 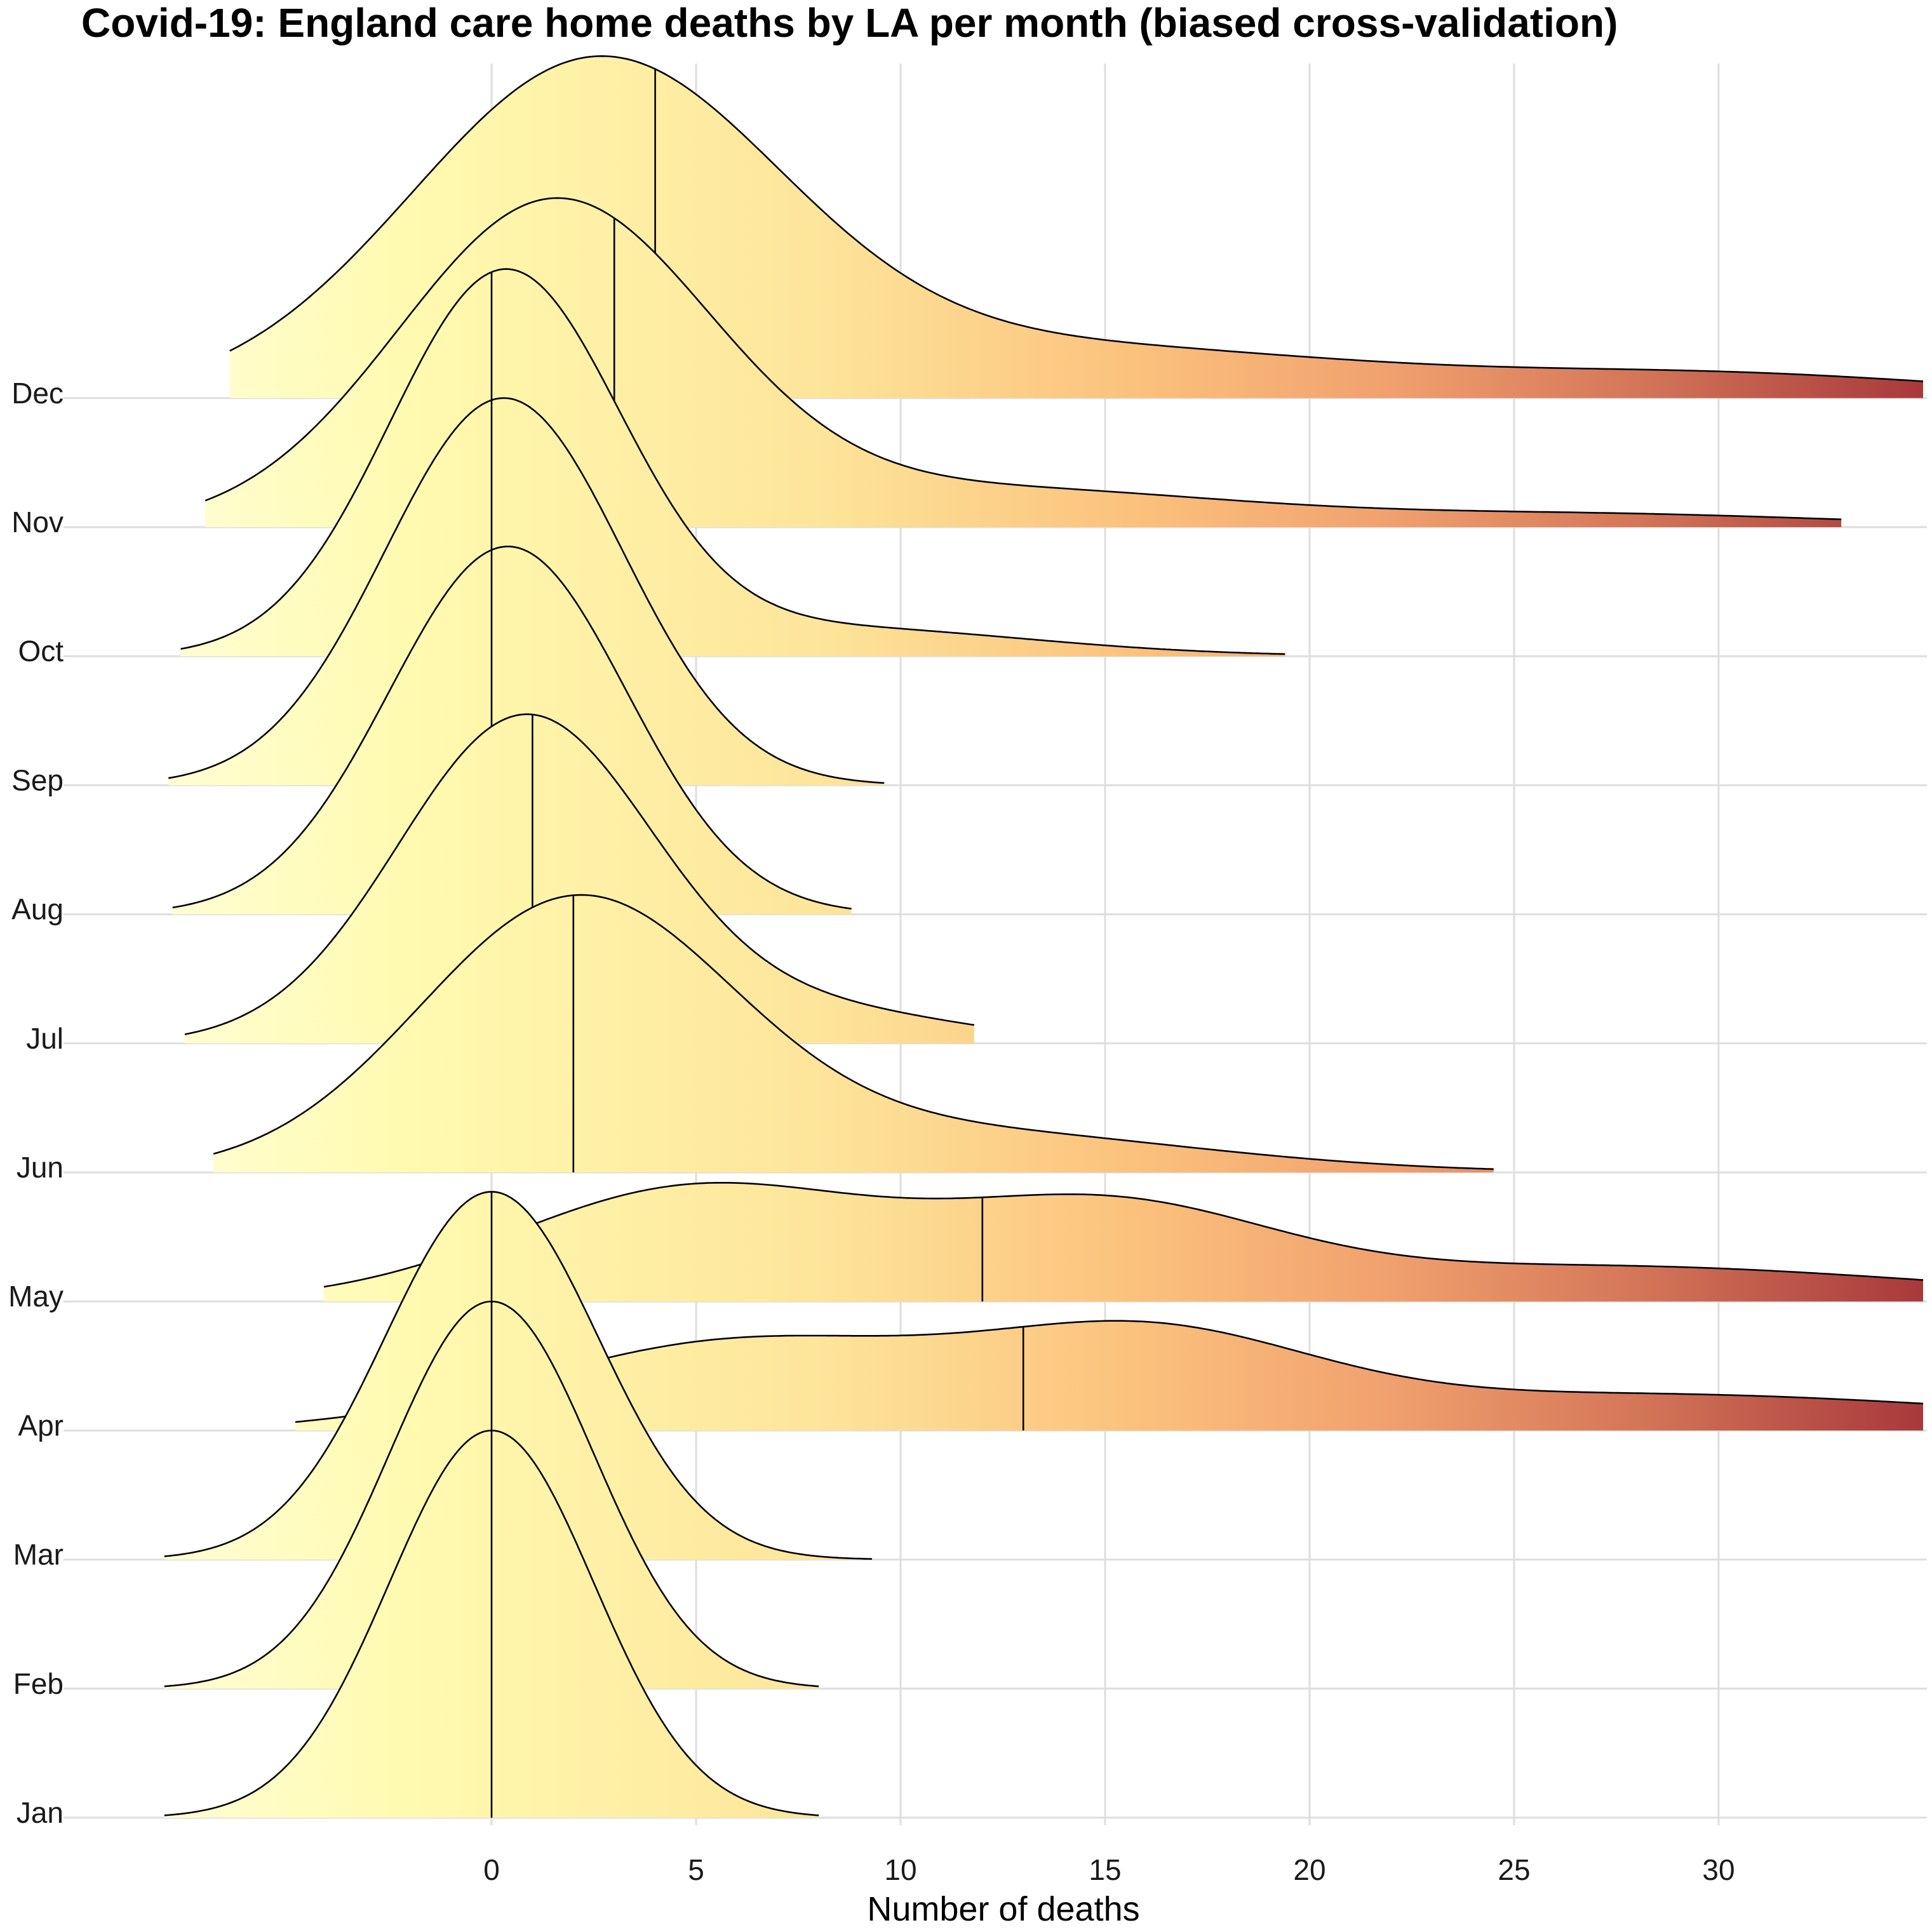 I want to click on ridge-outline-jun, so click(x=853, y=1032).